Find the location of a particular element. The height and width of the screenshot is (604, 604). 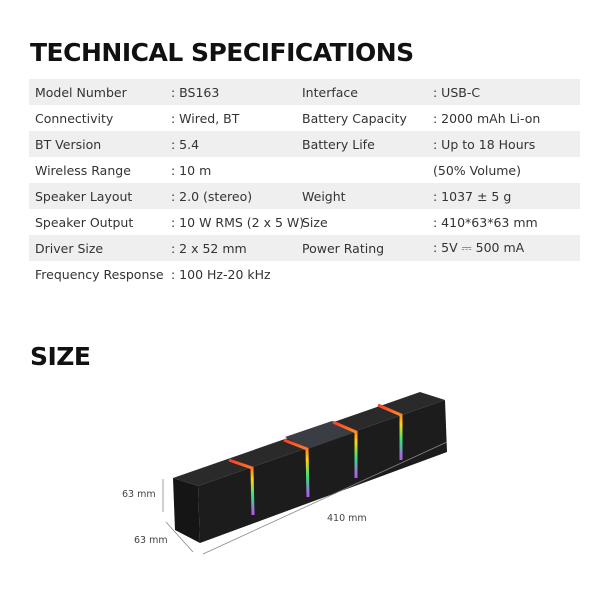

rgb-light-strips is located at coordinates (315, 459).